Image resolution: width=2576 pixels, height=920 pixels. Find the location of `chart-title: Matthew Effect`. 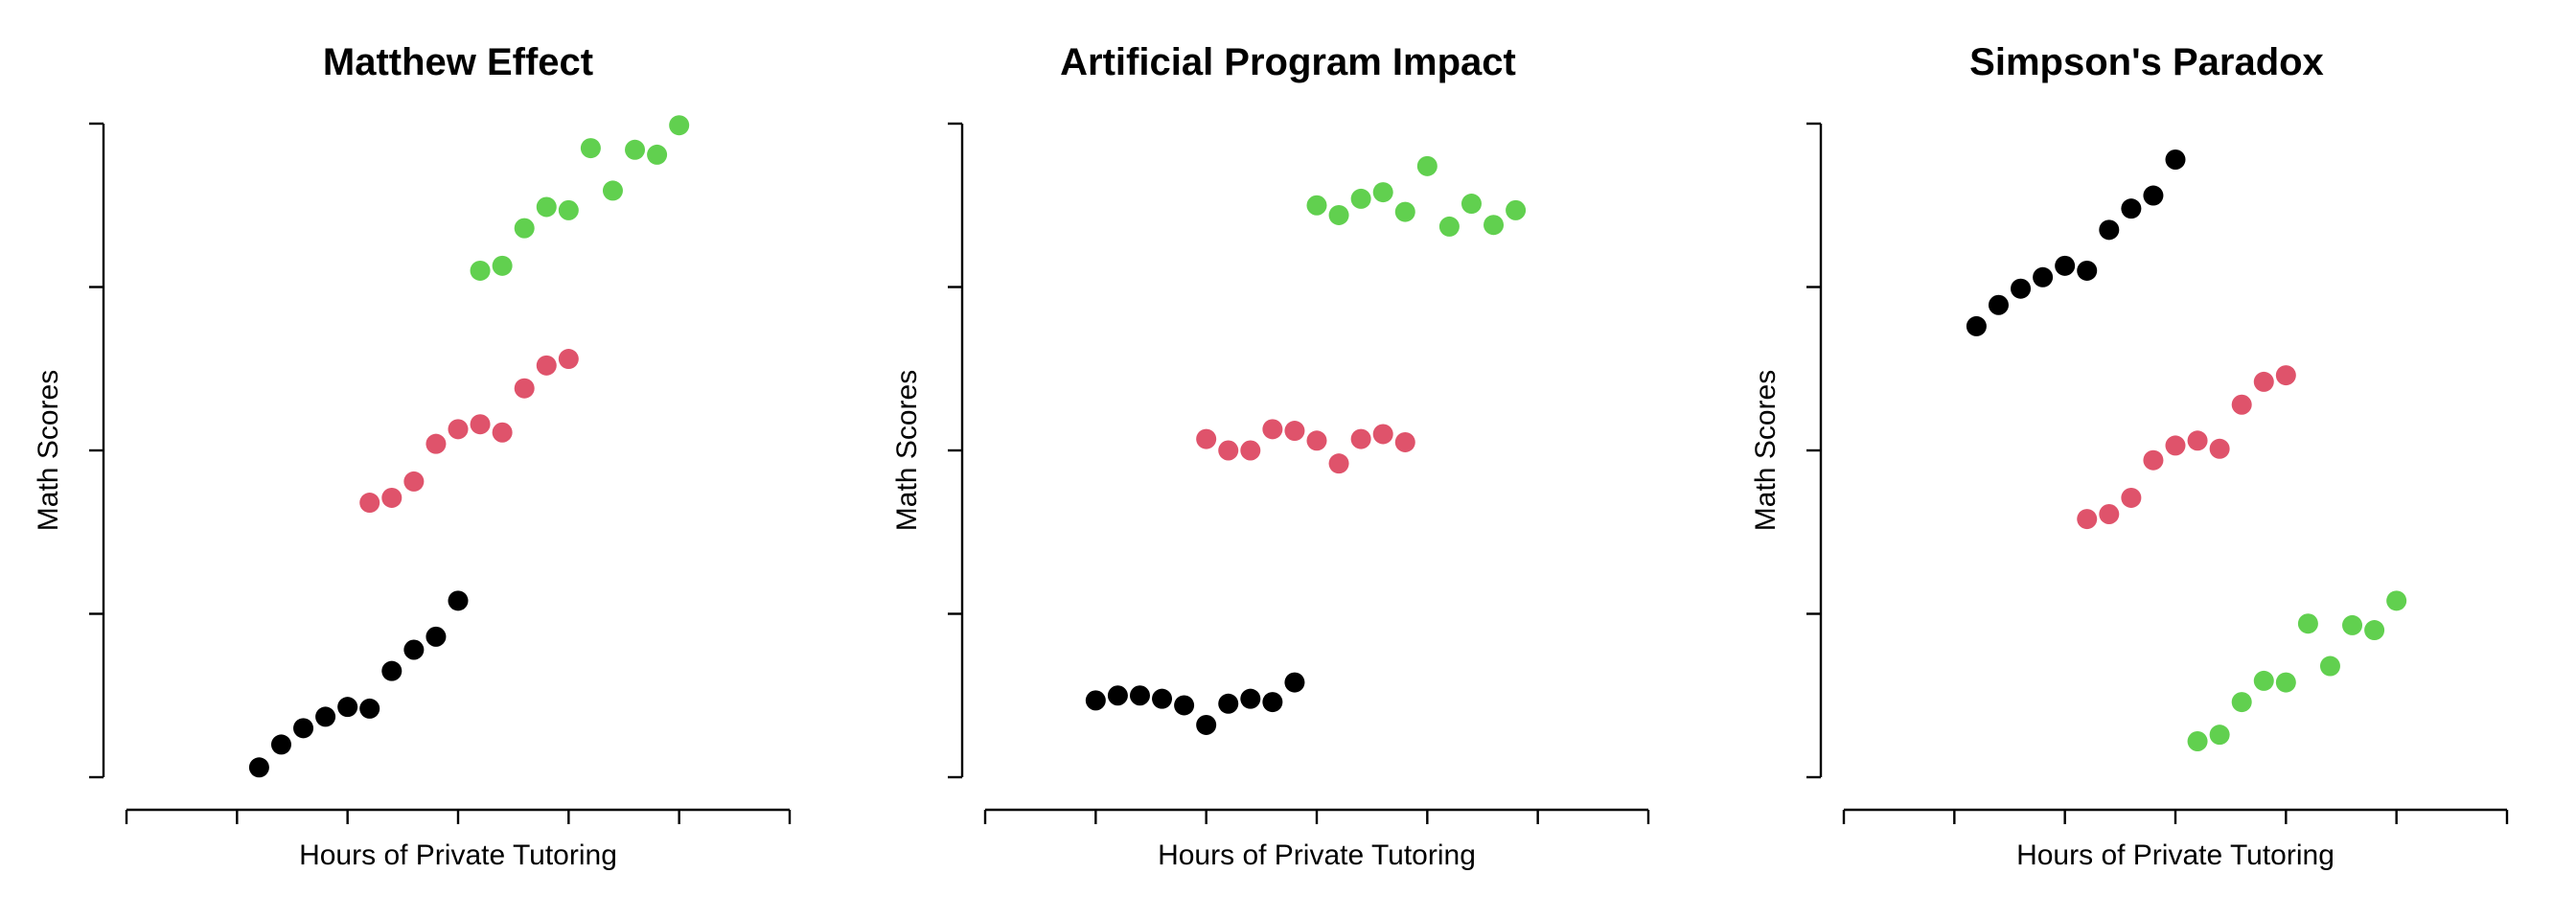

chart-title: Matthew Effect is located at coordinates (458, 62).